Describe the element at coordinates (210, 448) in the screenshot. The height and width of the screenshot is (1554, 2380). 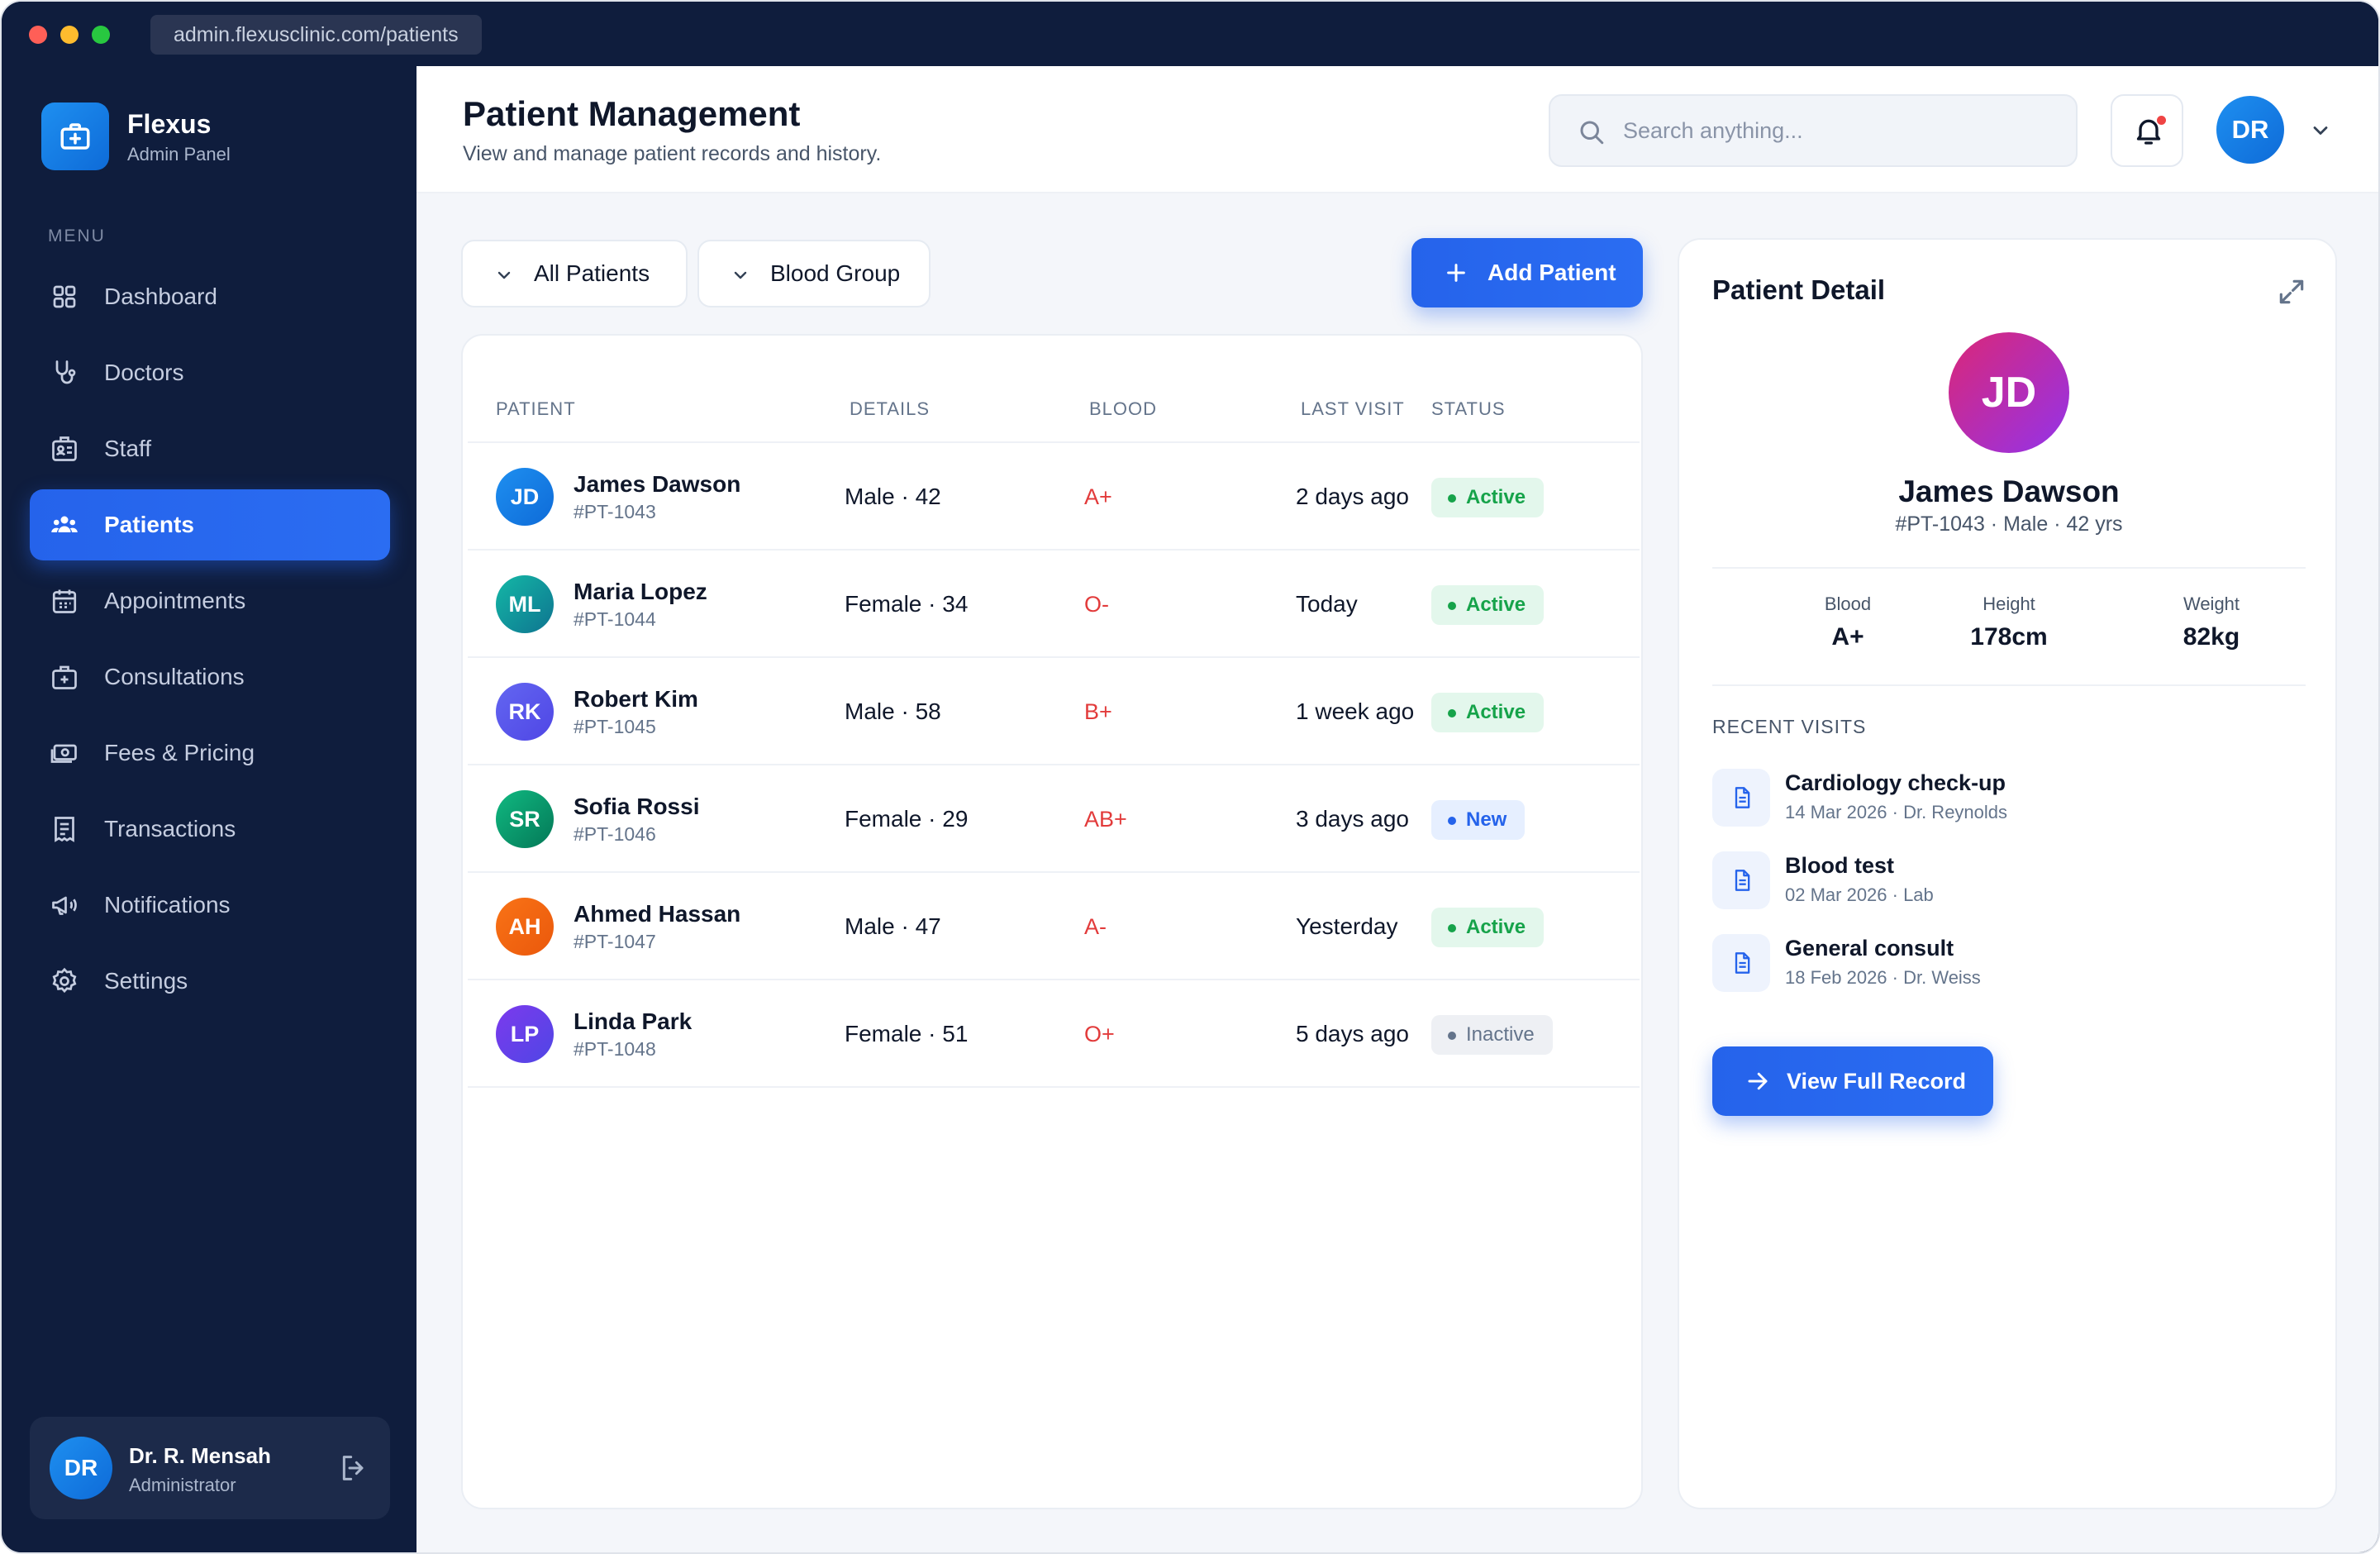
I see `sidebar-item-staff: Staff` at that location.